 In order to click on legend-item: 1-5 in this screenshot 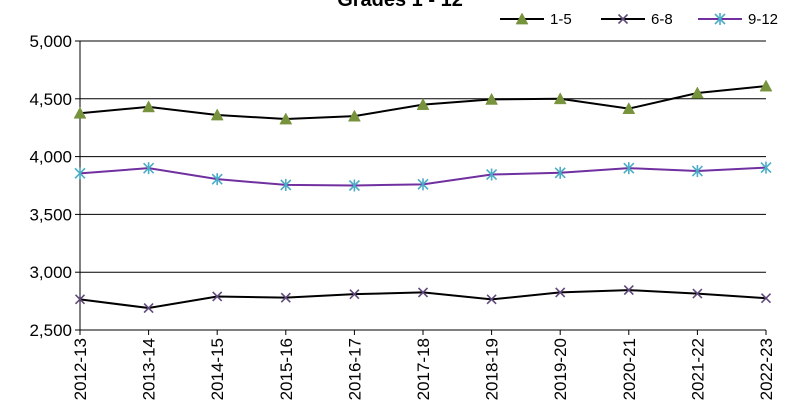, I will do `click(536, 19)`.